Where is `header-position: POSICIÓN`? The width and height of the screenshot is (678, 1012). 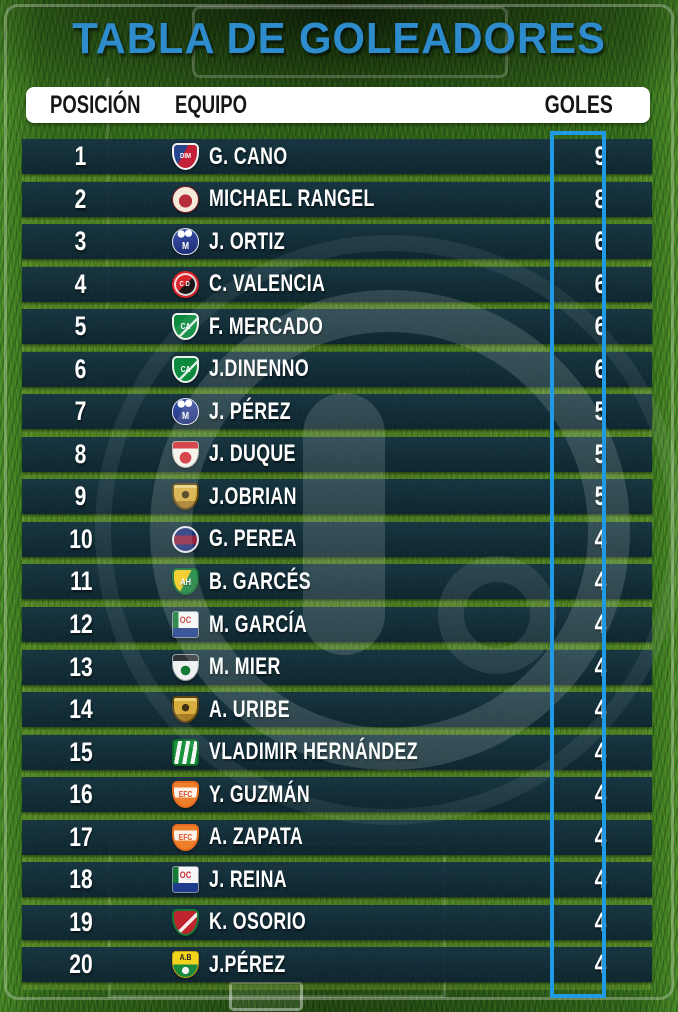 header-position: POSICIÓN is located at coordinates (95, 104).